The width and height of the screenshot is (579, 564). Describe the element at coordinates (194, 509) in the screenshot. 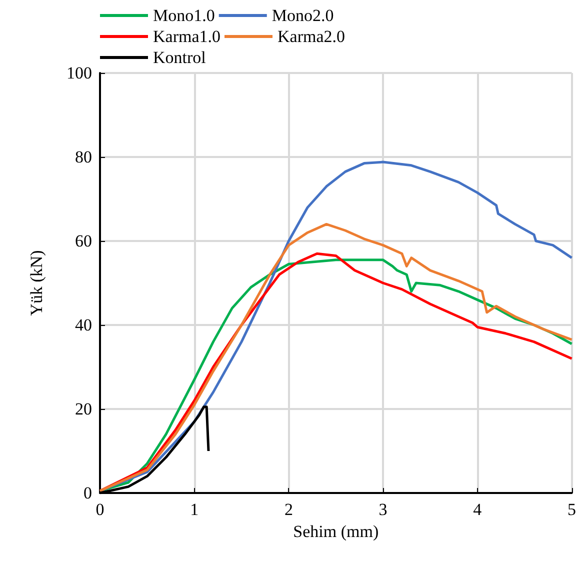

I see `x-tick-label: 1` at that location.